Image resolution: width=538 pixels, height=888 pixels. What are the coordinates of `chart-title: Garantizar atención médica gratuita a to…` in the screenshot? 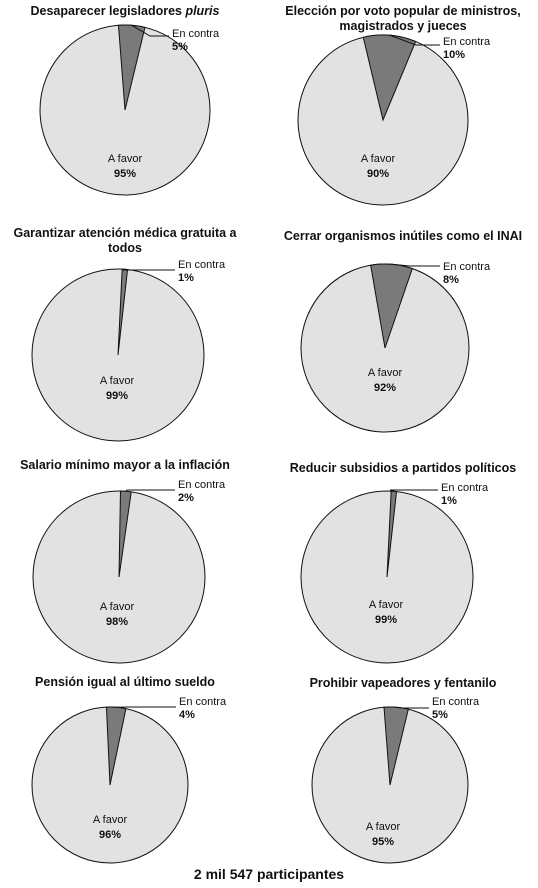 It's located at (125, 241).